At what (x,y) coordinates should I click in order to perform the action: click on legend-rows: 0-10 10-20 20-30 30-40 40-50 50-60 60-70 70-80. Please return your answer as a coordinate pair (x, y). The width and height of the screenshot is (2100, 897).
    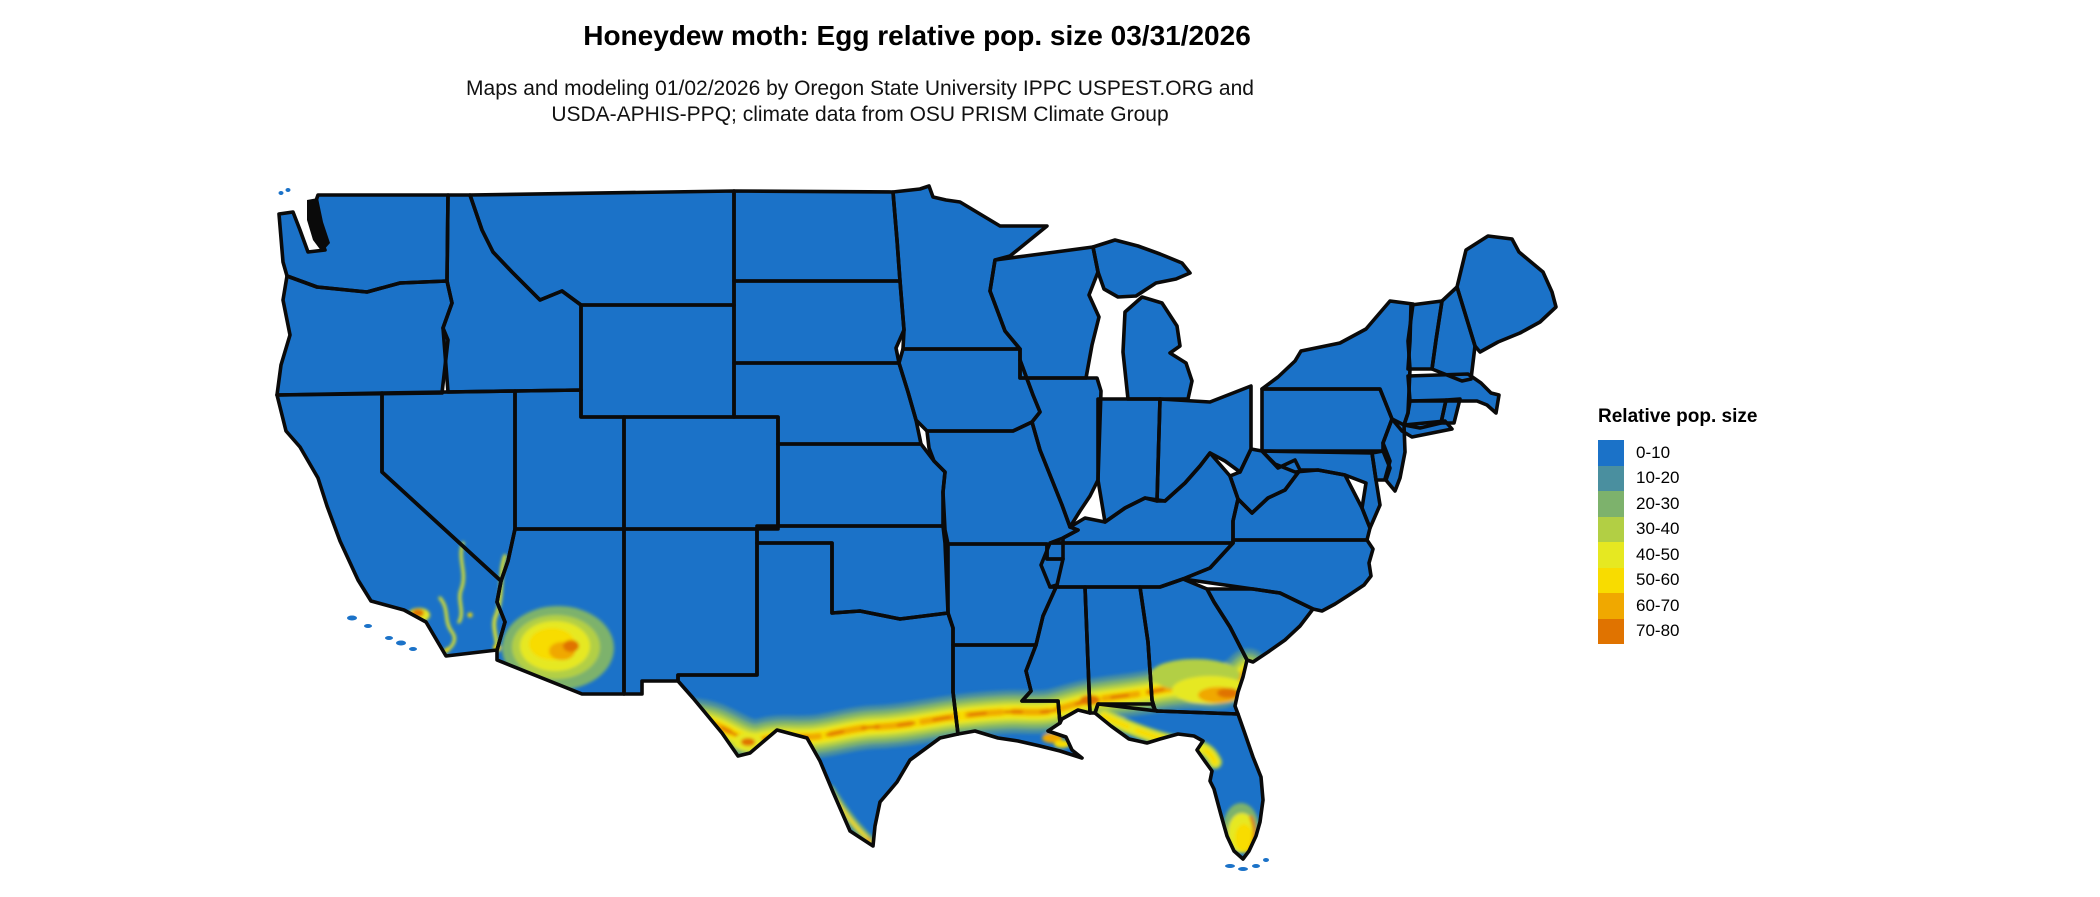
    Looking at the image, I should click on (1748, 542).